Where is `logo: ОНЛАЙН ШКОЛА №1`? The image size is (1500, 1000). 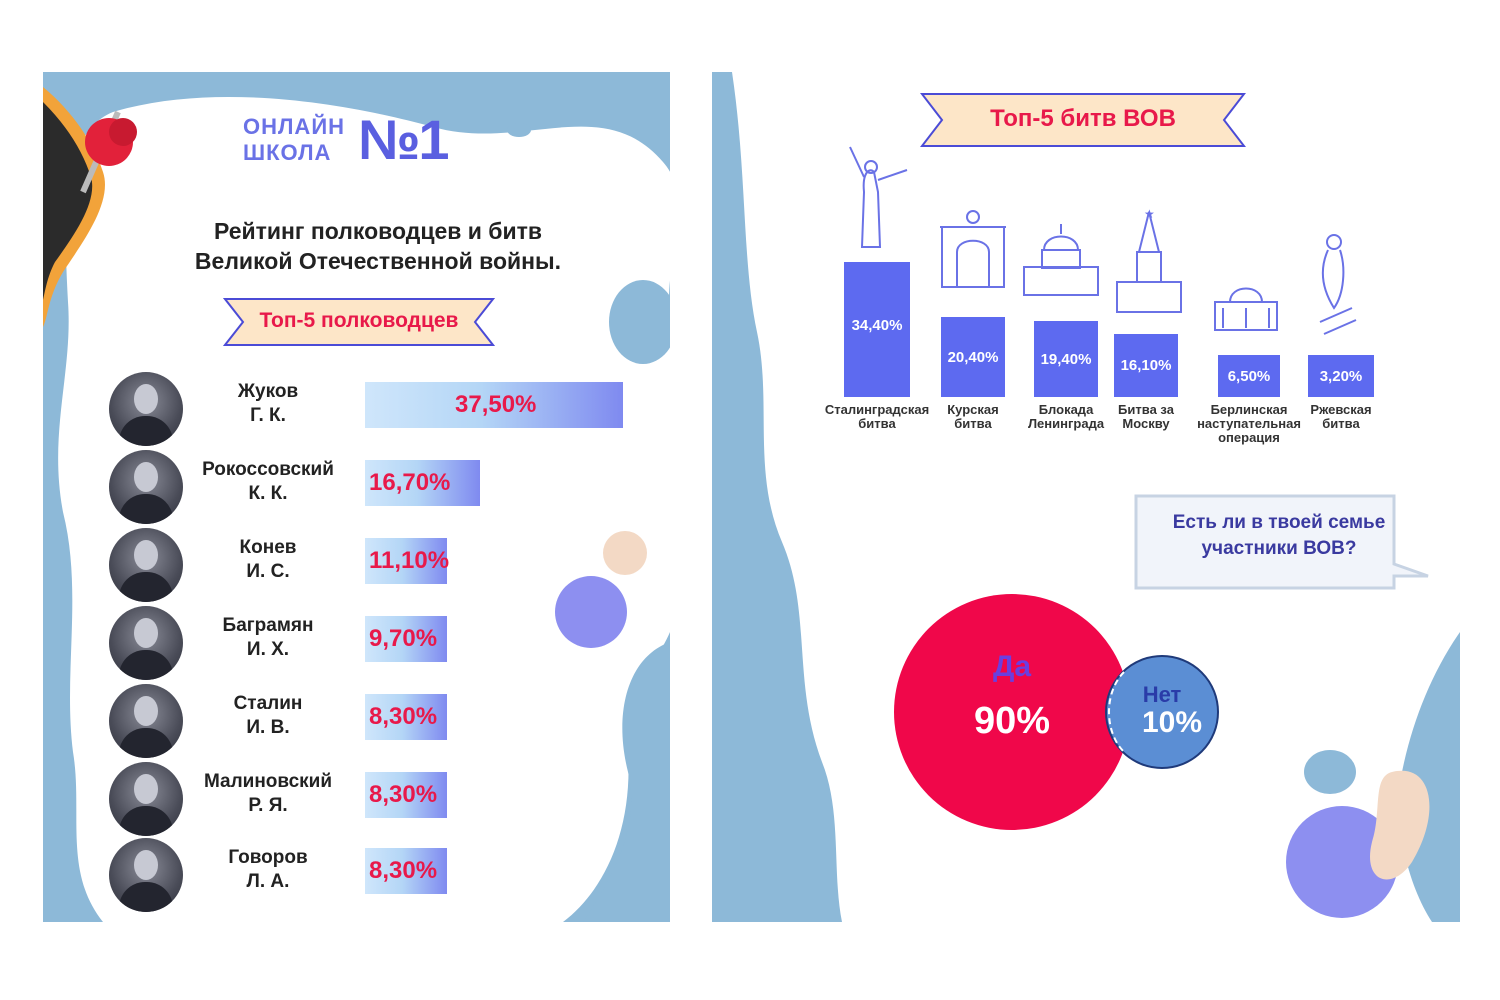 logo: ОНЛАЙН ШКОЛА №1 is located at coordinates (373, 142).